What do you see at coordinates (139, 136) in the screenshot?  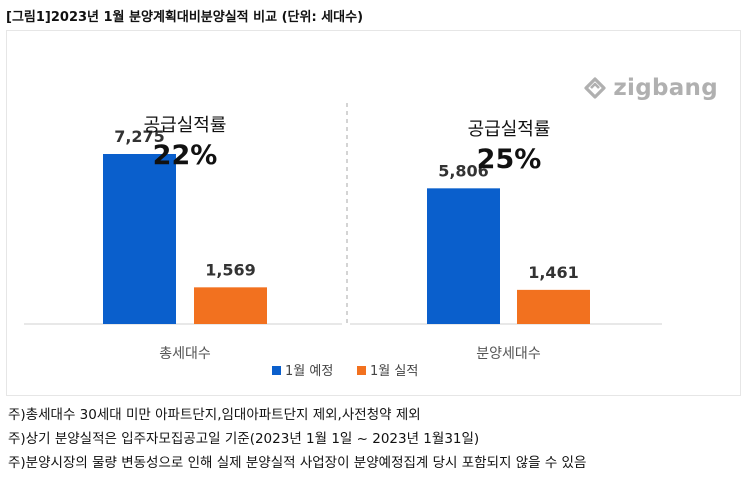 I see `data-label: 7,275` at bounding box center [139, 136].